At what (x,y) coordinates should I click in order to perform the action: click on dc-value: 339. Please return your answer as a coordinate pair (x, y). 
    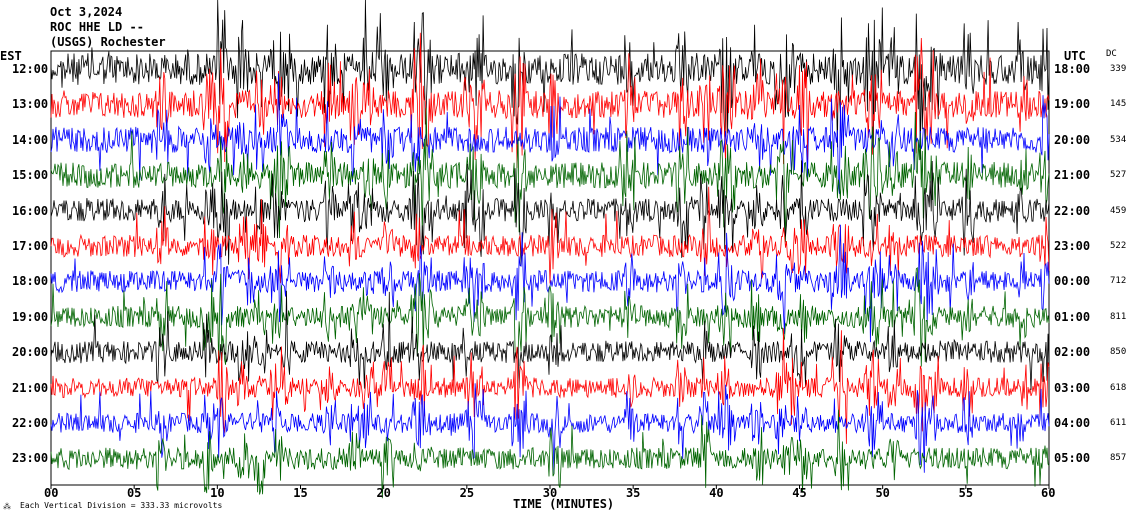
    Looking at the image, I should click on (1118, 69).